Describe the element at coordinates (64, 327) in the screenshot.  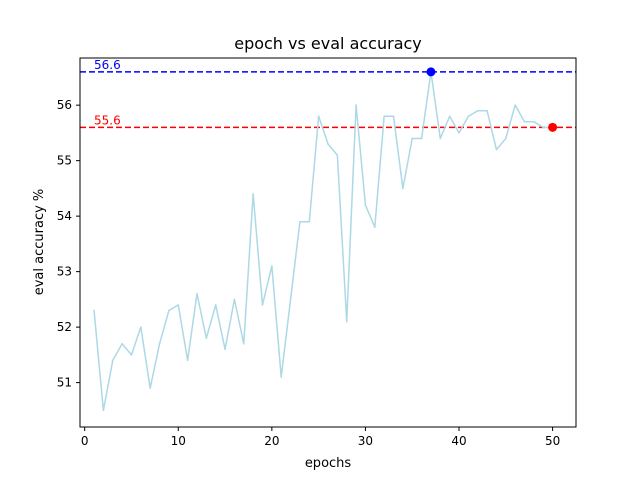
I see `y-tick-label-52: 52` at that location.